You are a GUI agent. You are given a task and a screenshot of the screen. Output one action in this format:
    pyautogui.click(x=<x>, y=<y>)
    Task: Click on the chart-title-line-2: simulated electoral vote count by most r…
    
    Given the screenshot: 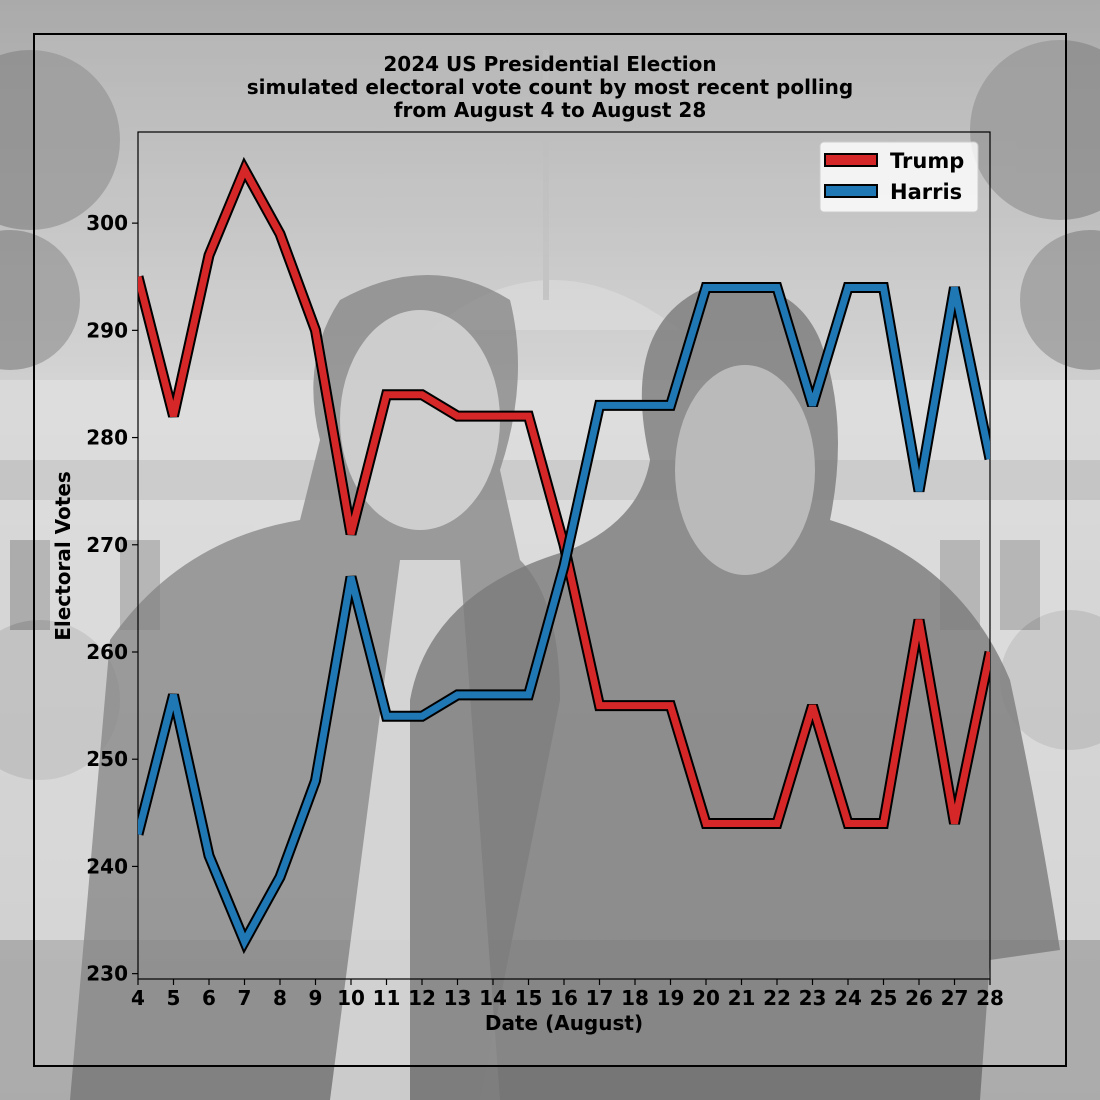 What is the action you would take?
    pyautogui.click(x=550, y=87)
    